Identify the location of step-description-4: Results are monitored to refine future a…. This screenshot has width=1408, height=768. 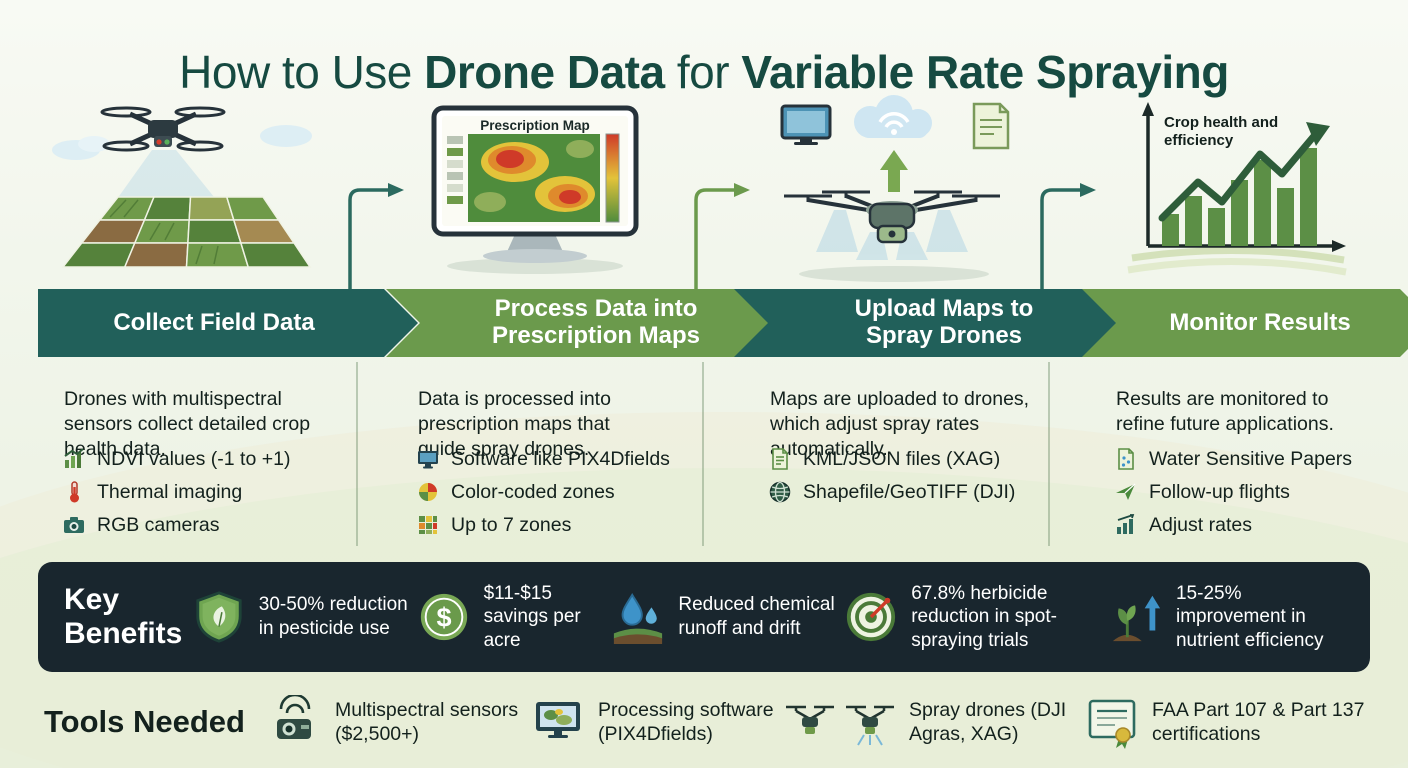
(1225, 411).